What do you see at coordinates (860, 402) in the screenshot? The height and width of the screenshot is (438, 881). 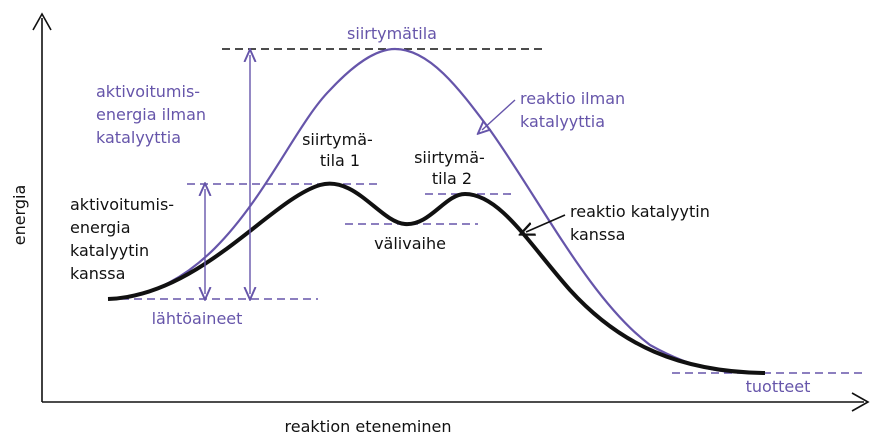 I see `x-axis-arrow-icon` at bounding box center [860, 402].